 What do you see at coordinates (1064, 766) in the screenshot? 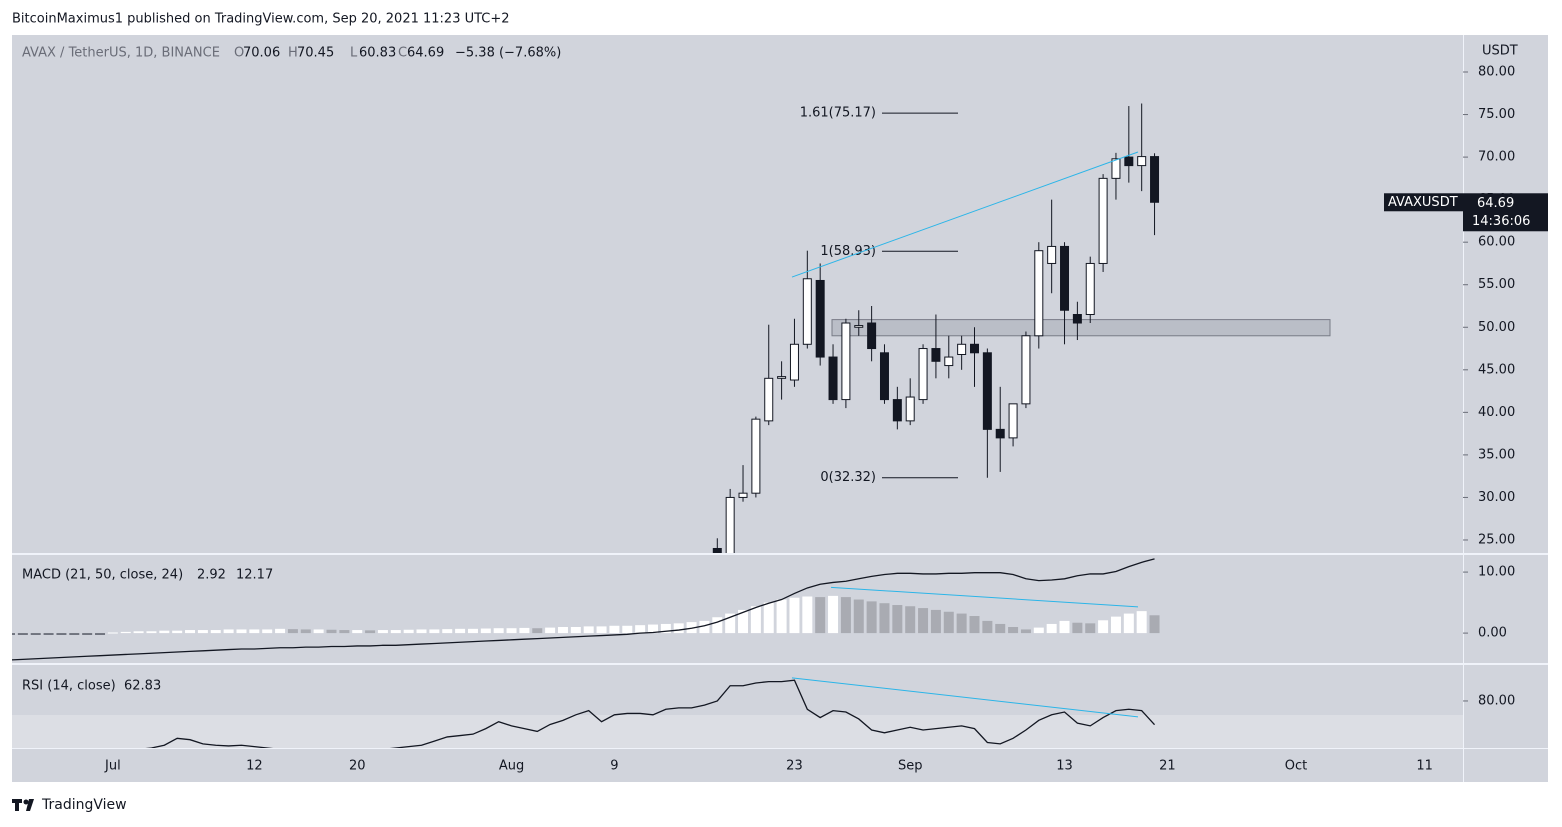
I see `x-tick-label: 13` at bounding box center [1064, 766].